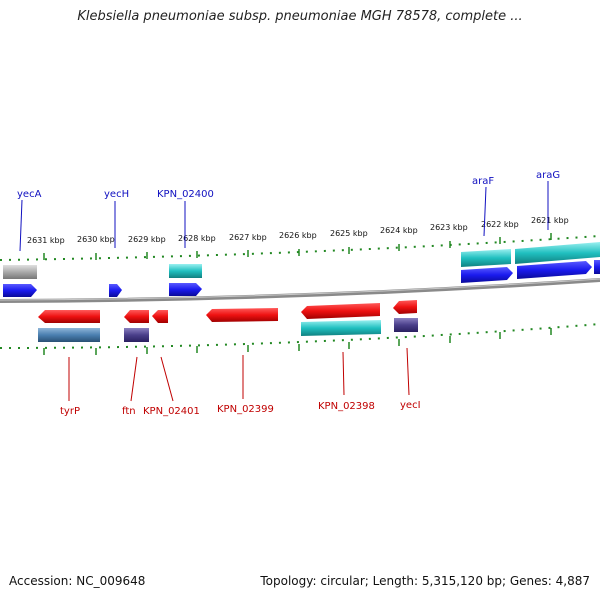 This screenshot has height=600, width=600. Describe the element at coordinates (20, 272) in the screenshot. I see `feature-gray` at that location.